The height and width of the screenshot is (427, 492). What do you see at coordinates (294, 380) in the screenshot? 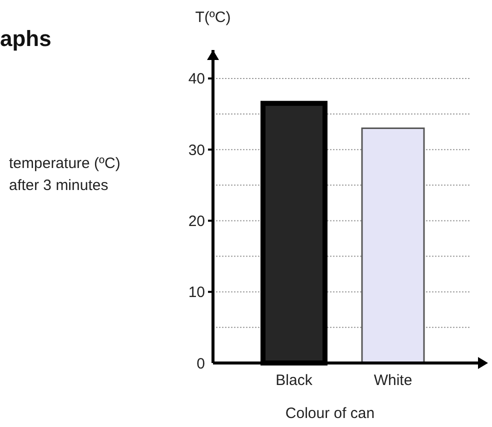
I see `x-tick-label: Black` at bounding box center [294, 380].